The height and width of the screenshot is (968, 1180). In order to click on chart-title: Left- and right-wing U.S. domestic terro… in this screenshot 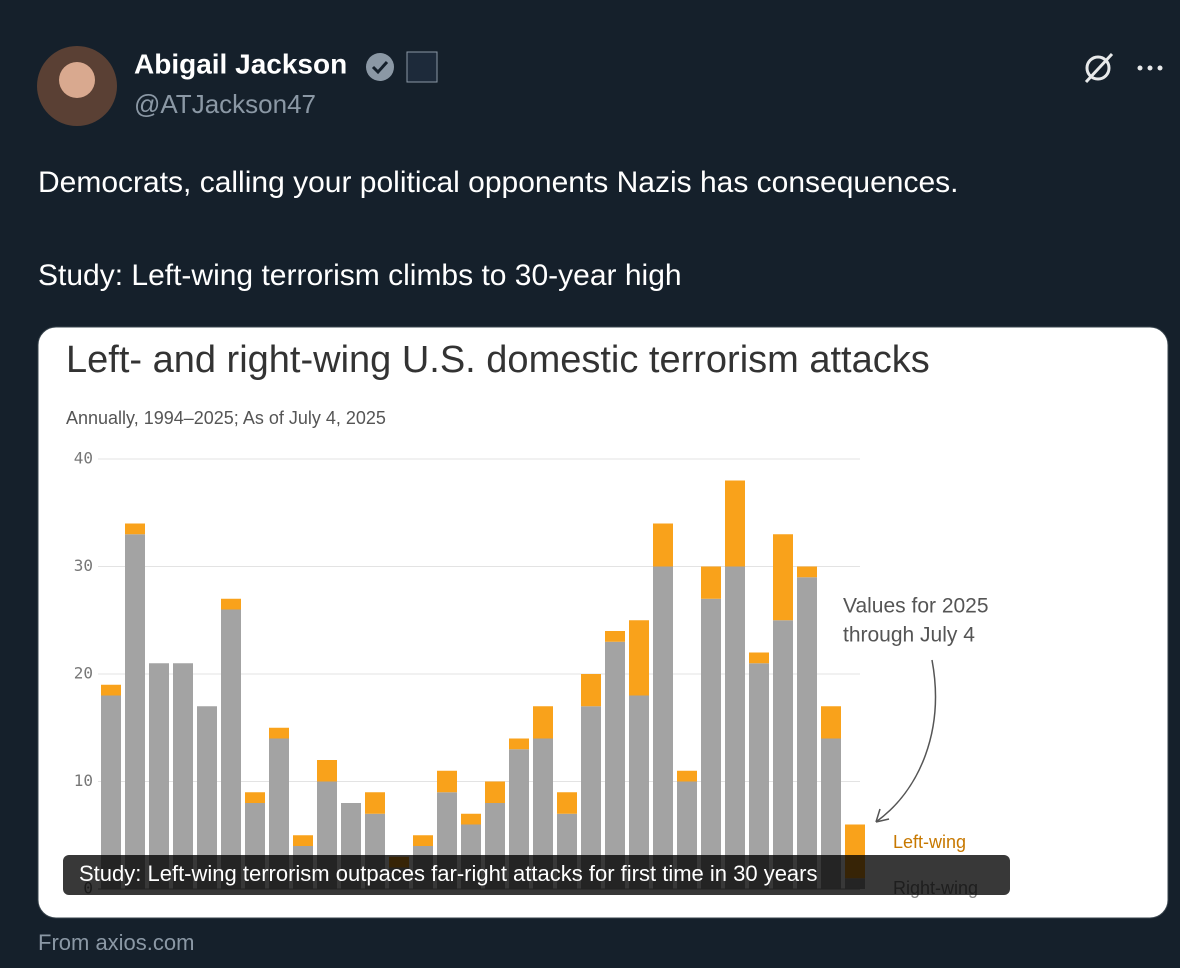, I will do `click(498, 360)`.